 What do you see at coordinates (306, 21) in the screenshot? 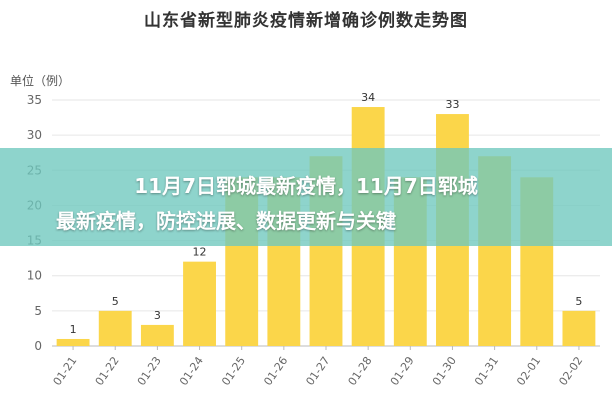
I see `chart-title: 山东省新型肺炎疫情新增确诊例数走势图` at bounding box center [306, 21].